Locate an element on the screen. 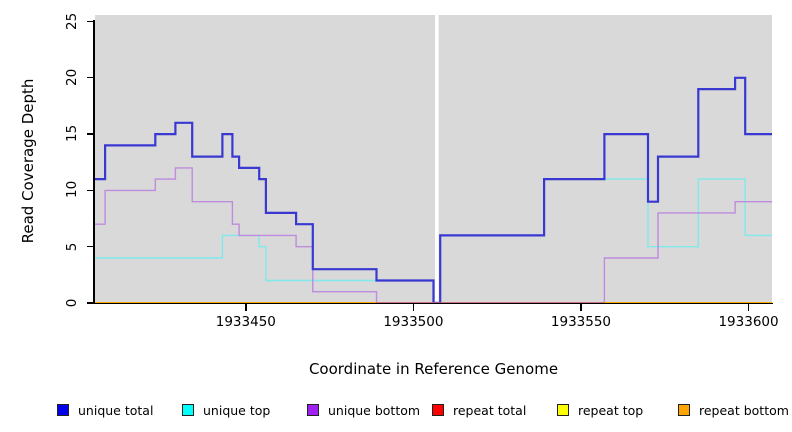  unique-bottom-swatch-icon is located at coordinates (313, 410).